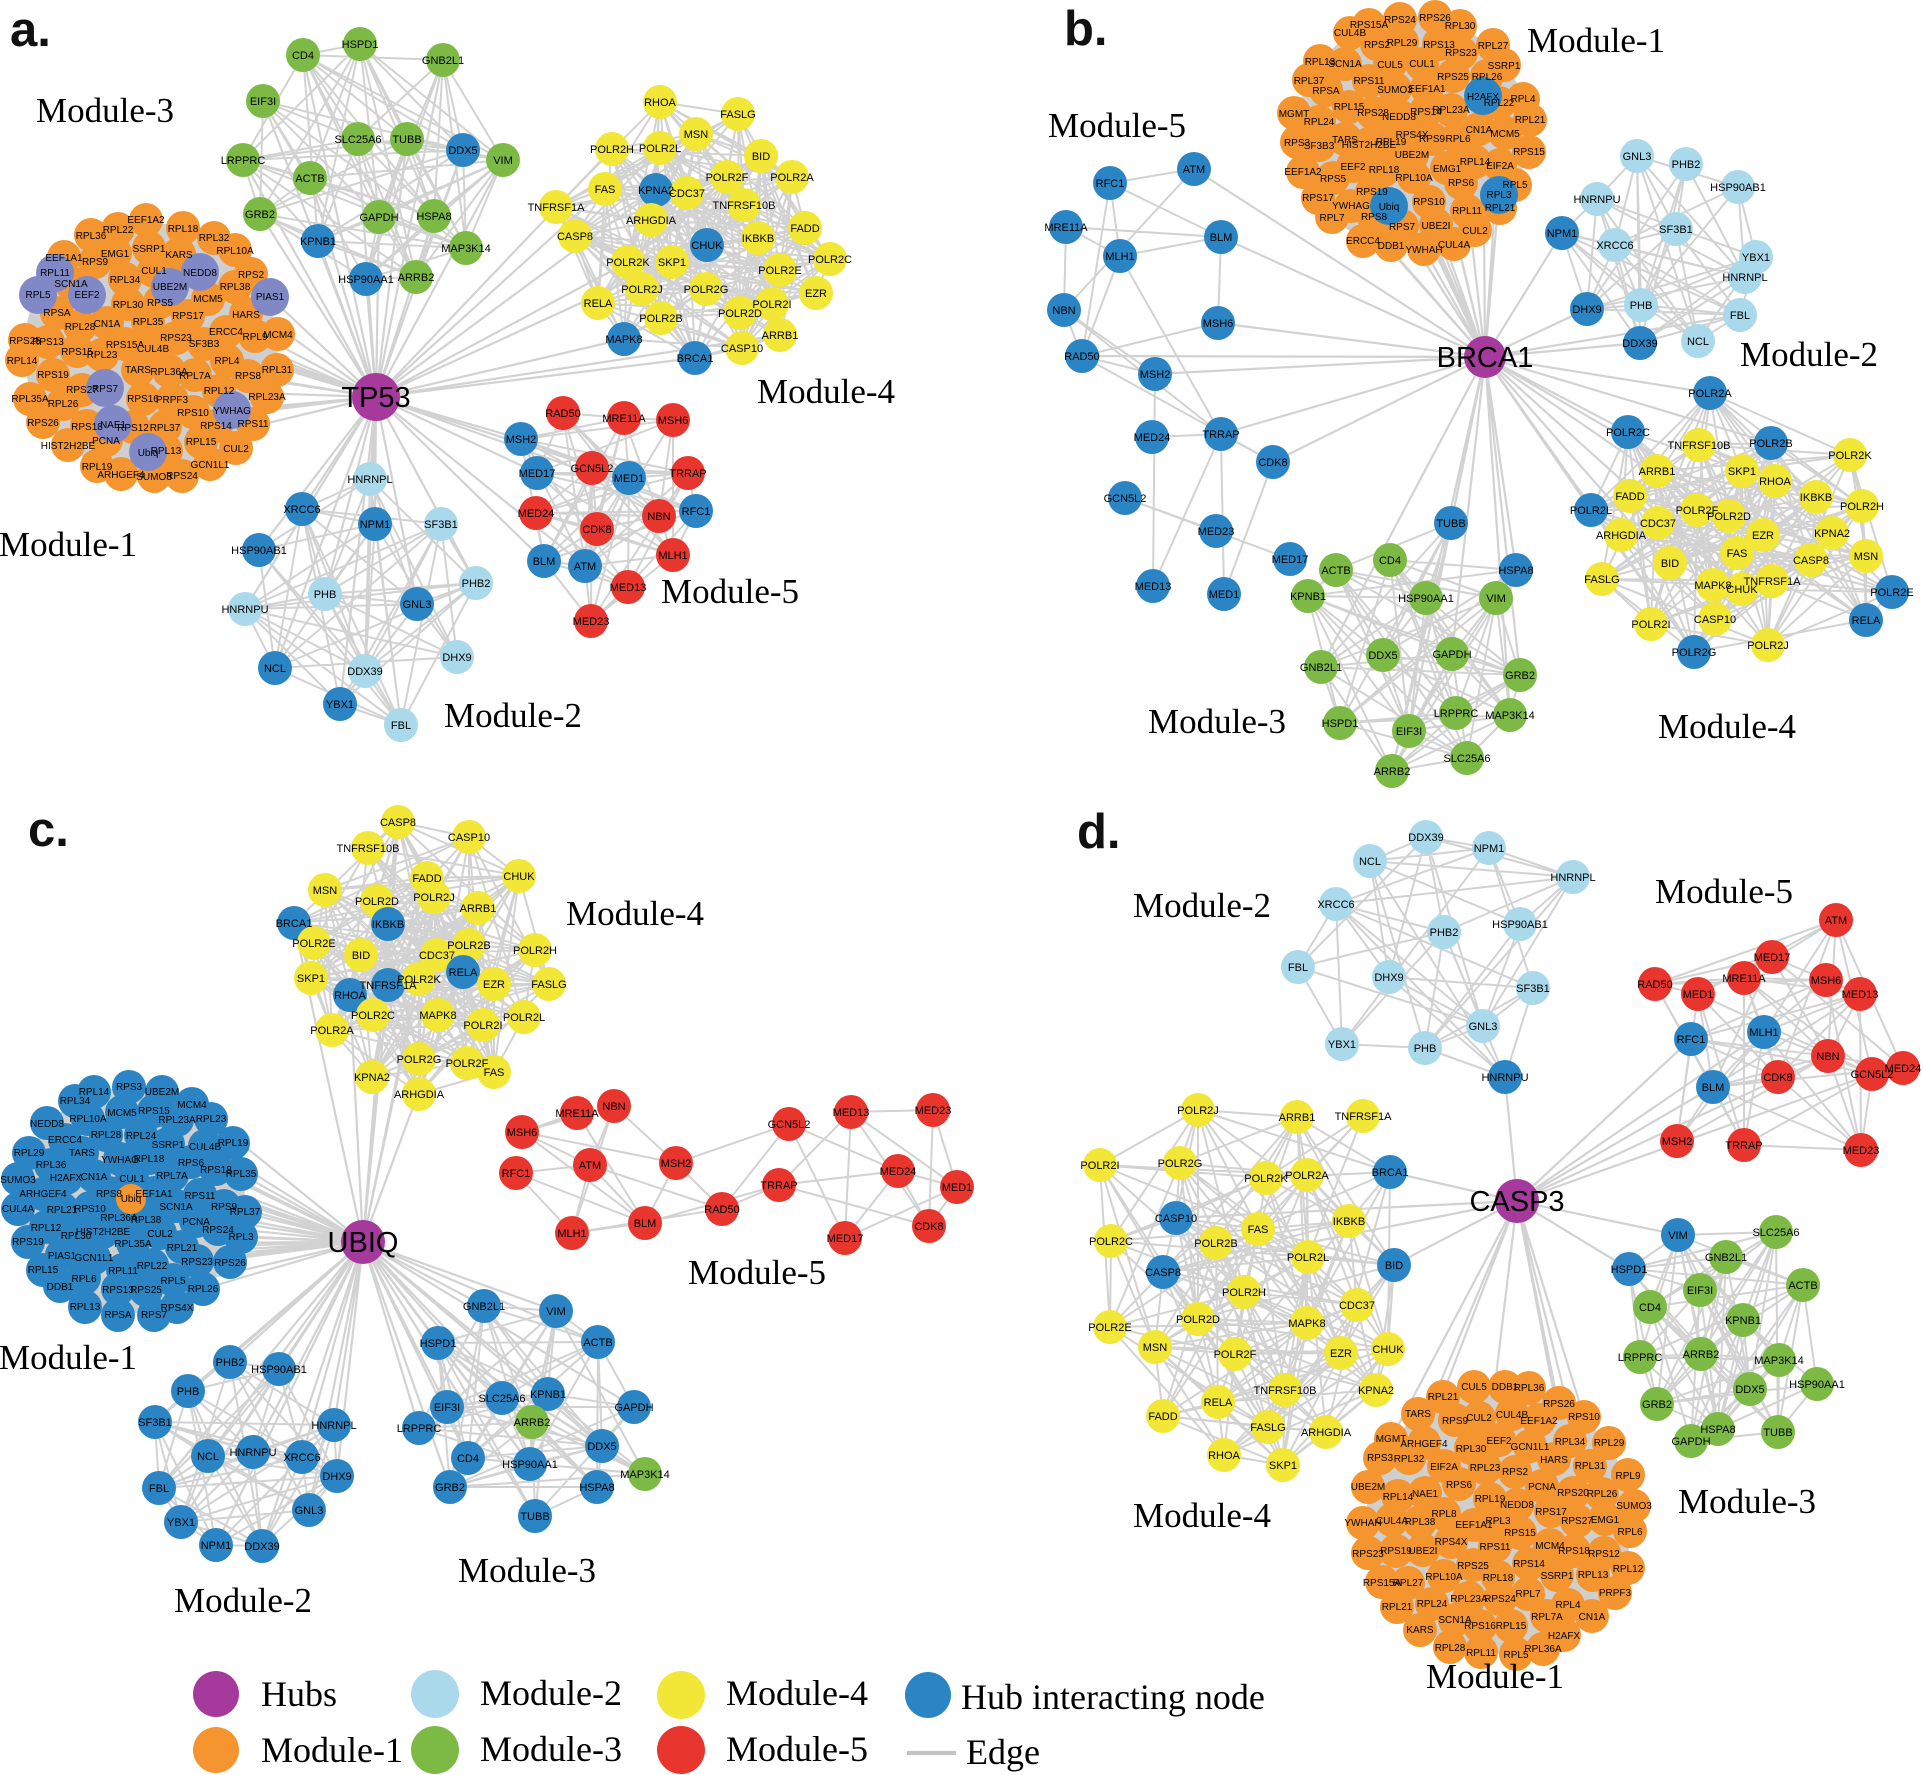  What do you see at coordinates (90, 1209) in the screenshot?
I see `svg-text: RPS10` at bounding box center [90, 1209].